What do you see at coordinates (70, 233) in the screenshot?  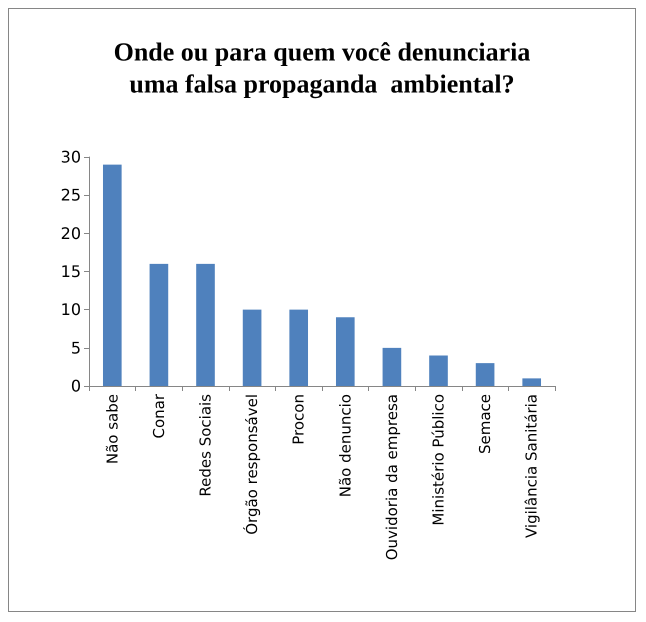 I see `y-tick-label: 20` at bounding box center [70, 233].